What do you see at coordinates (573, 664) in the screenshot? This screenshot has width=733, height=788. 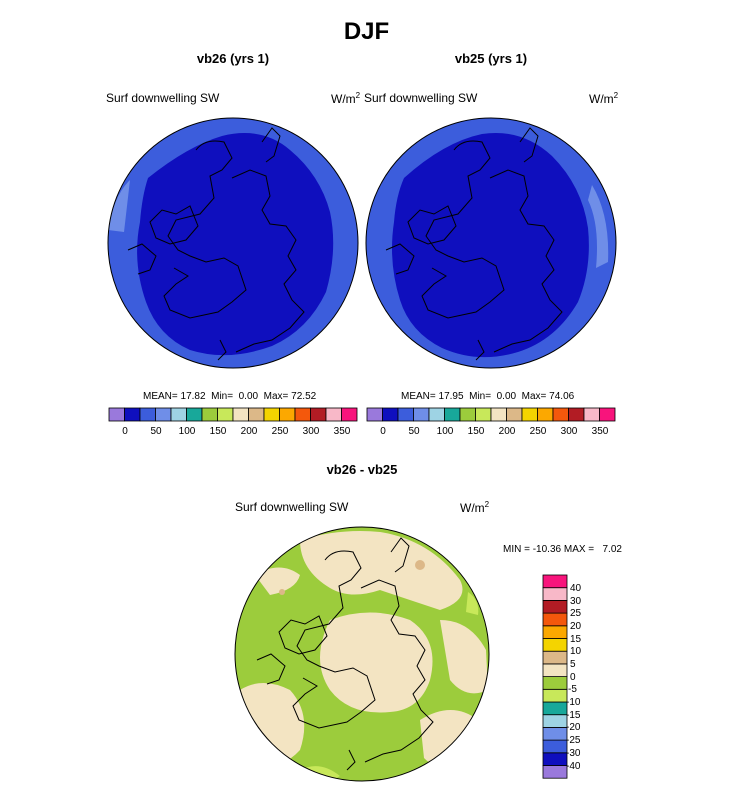 I see `cb3-tick: 5` at bounding box center [573, 664].